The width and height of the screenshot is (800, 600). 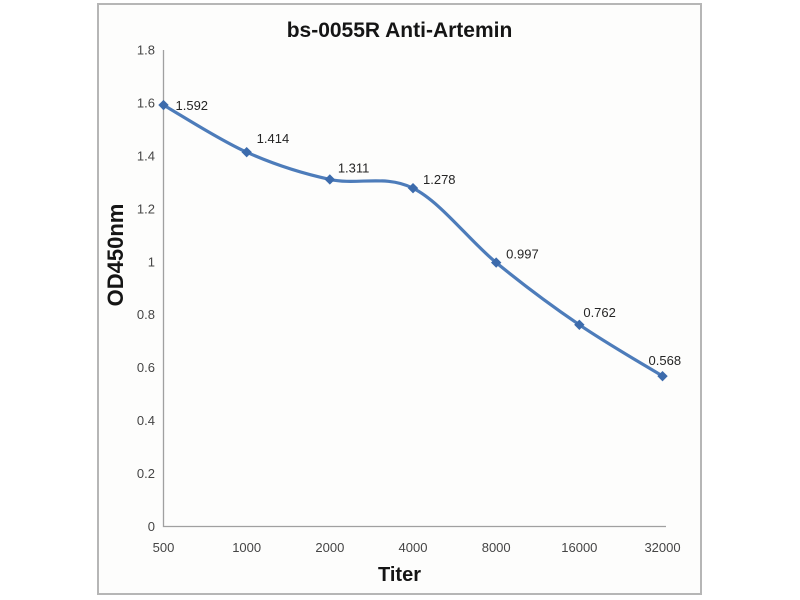 I want to click on data-point-label: 0.762, so click(x=599, y=312).